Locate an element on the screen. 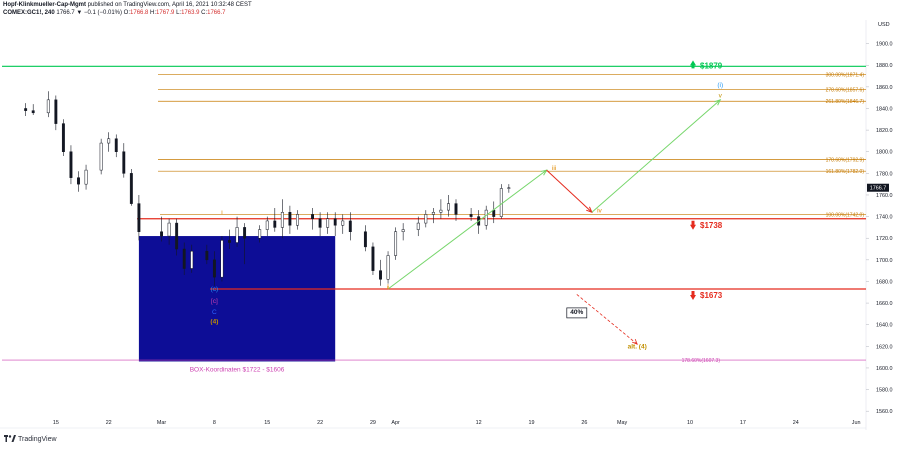  wave-label: ii is located at coordinates (388, 287).